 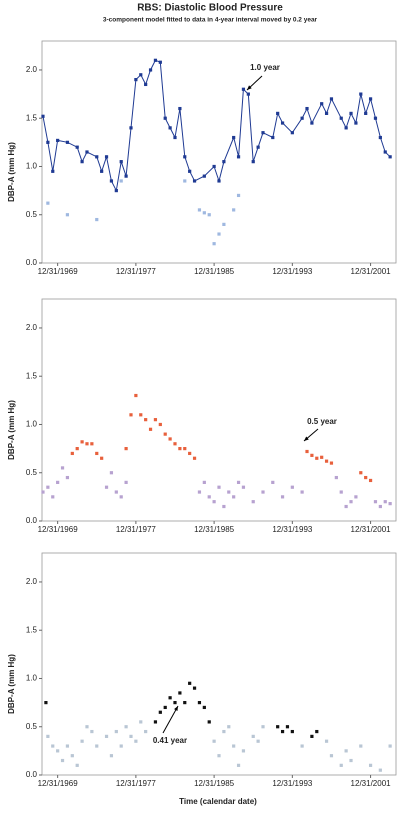 I want to click on y-axis-title: DBP-A (mm Hg), so click(x=11, y=430).